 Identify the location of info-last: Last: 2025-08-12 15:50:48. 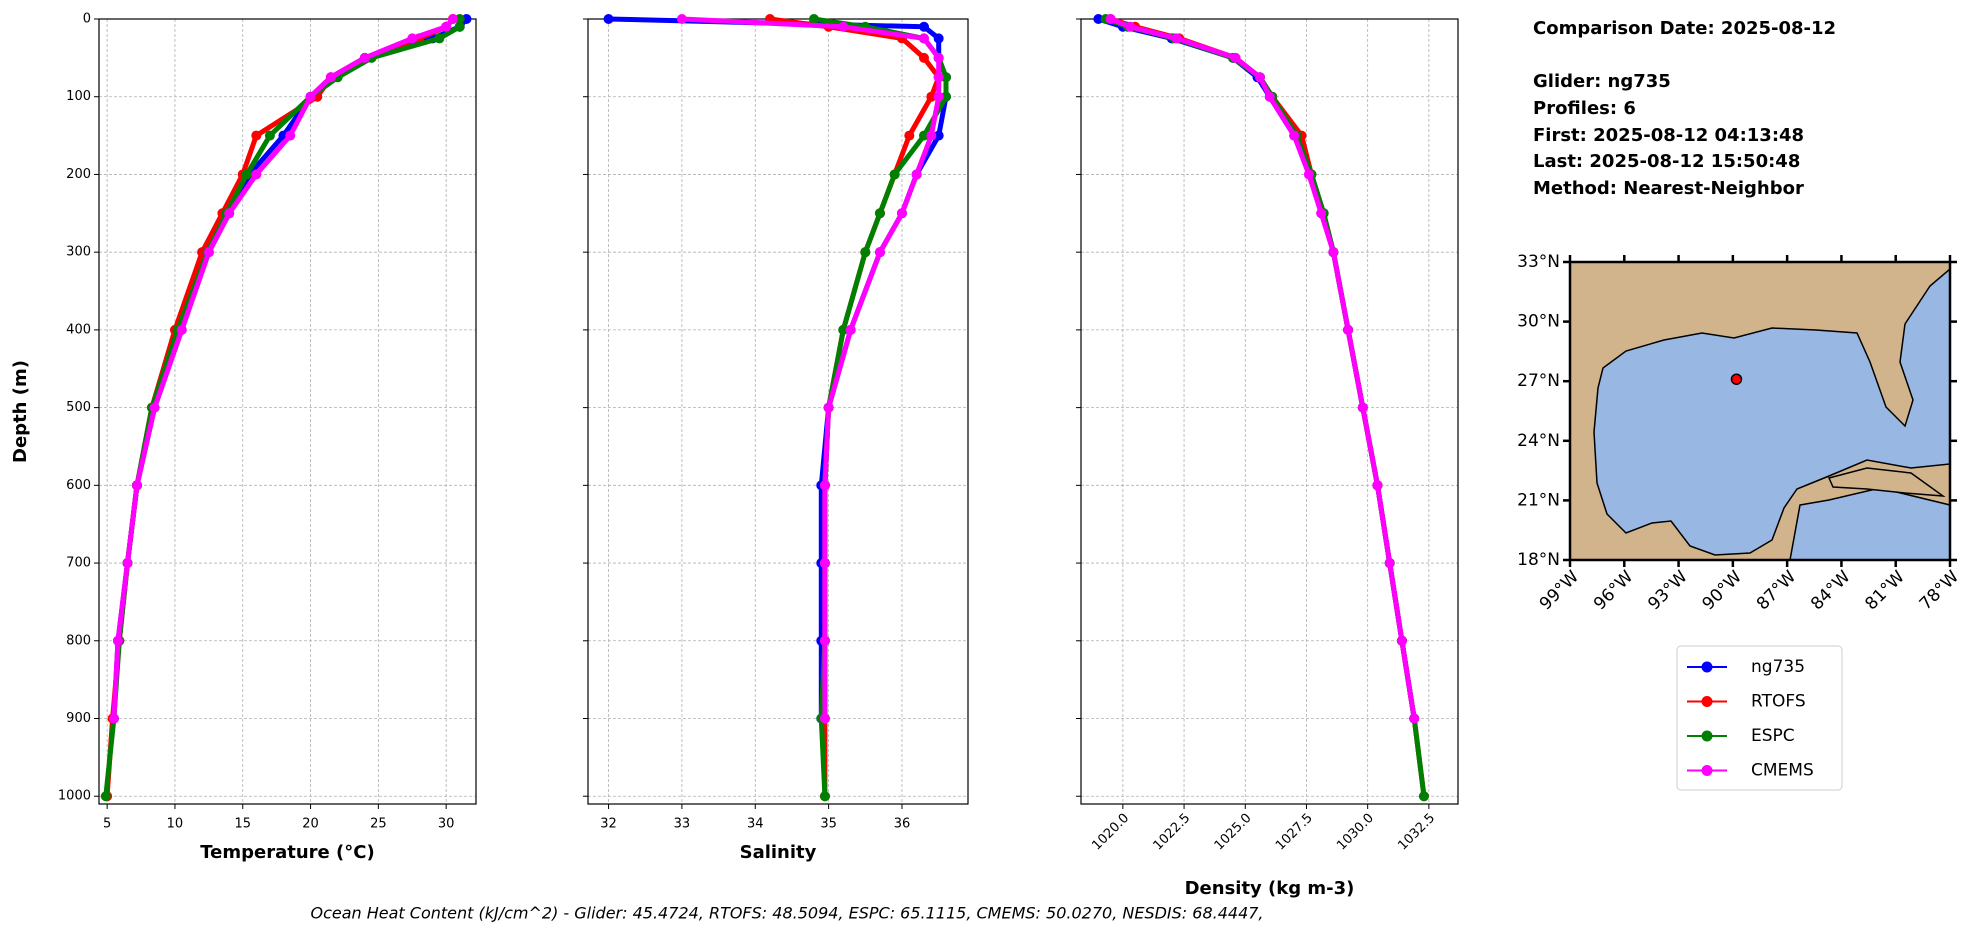
(1666, 161).